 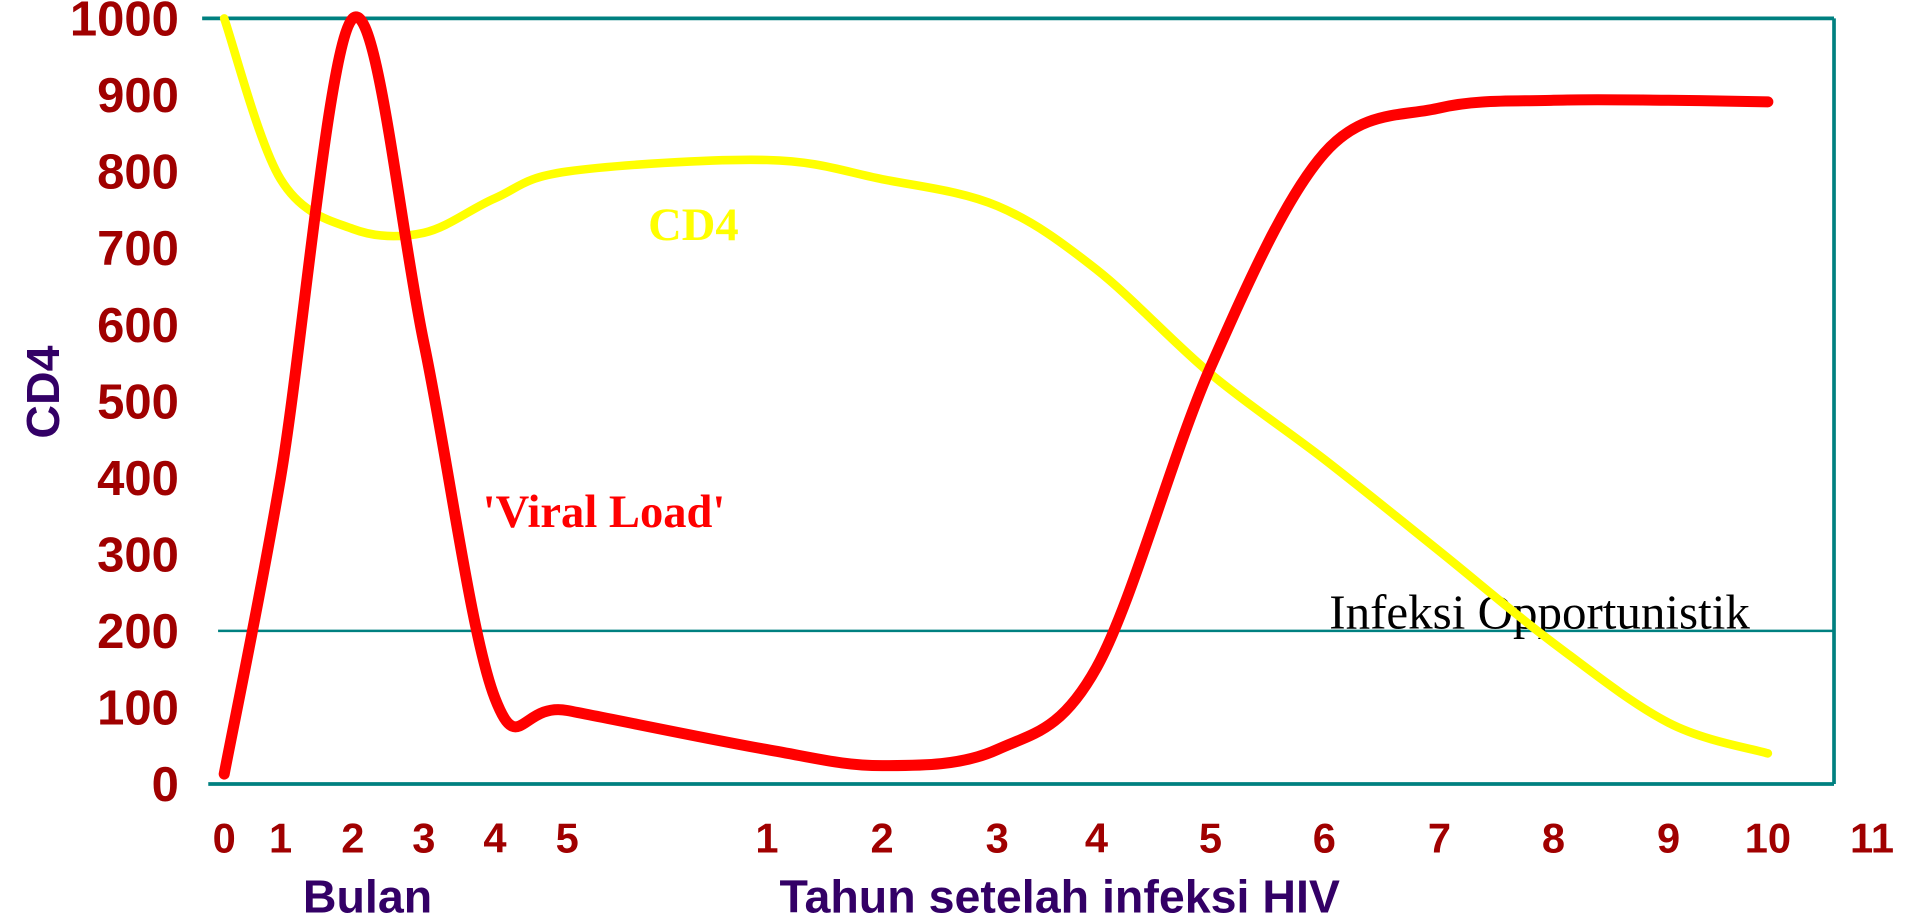 What do you see at coordinates (693, 225) in the screenshot?
I see `series-label: CD4` at bounding box center [693, 225].